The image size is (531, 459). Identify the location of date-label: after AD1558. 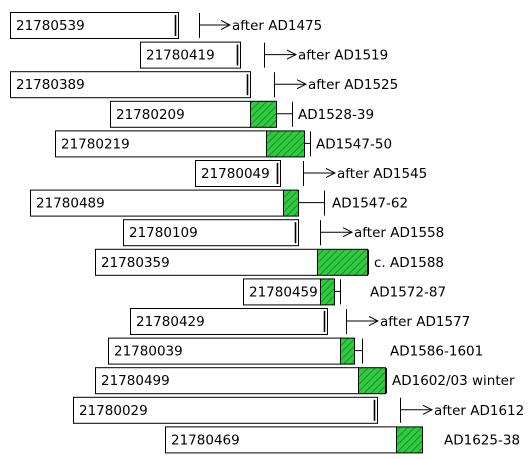
(399, 233).